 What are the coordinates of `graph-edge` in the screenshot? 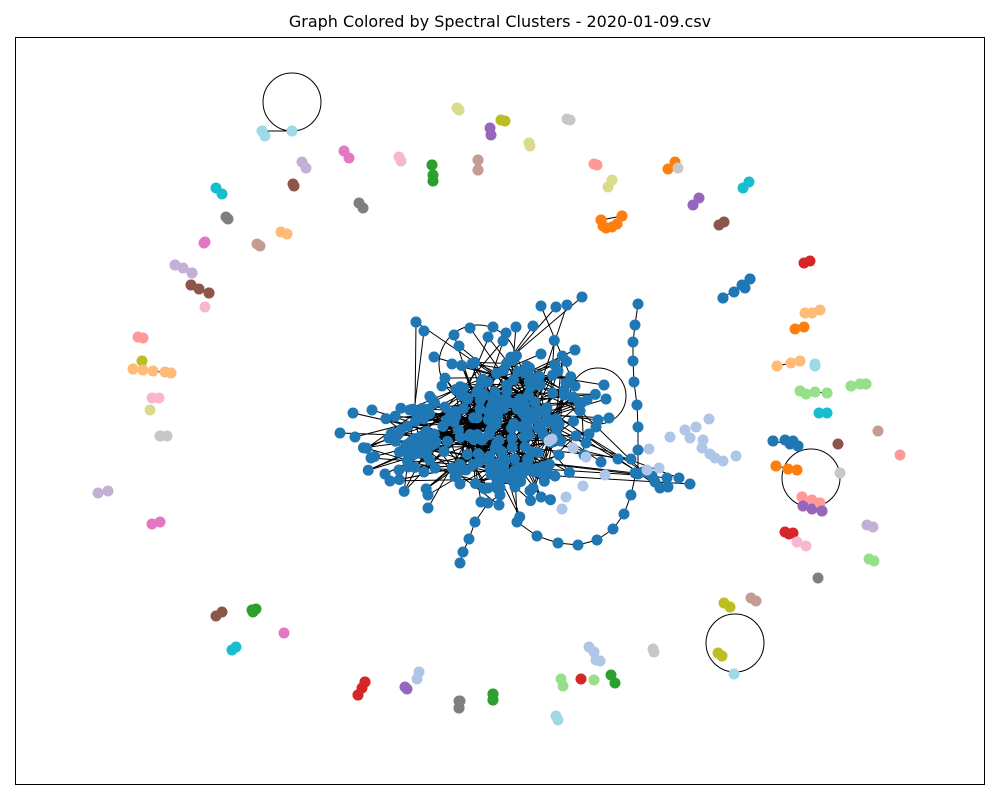 It's located at (415, 461).